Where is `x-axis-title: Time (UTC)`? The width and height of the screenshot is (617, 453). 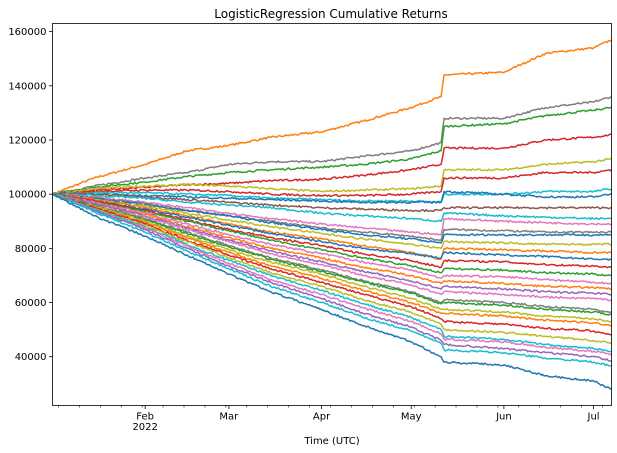 x-axis-title: Time (UTC) is located at coordinates (331, 441).